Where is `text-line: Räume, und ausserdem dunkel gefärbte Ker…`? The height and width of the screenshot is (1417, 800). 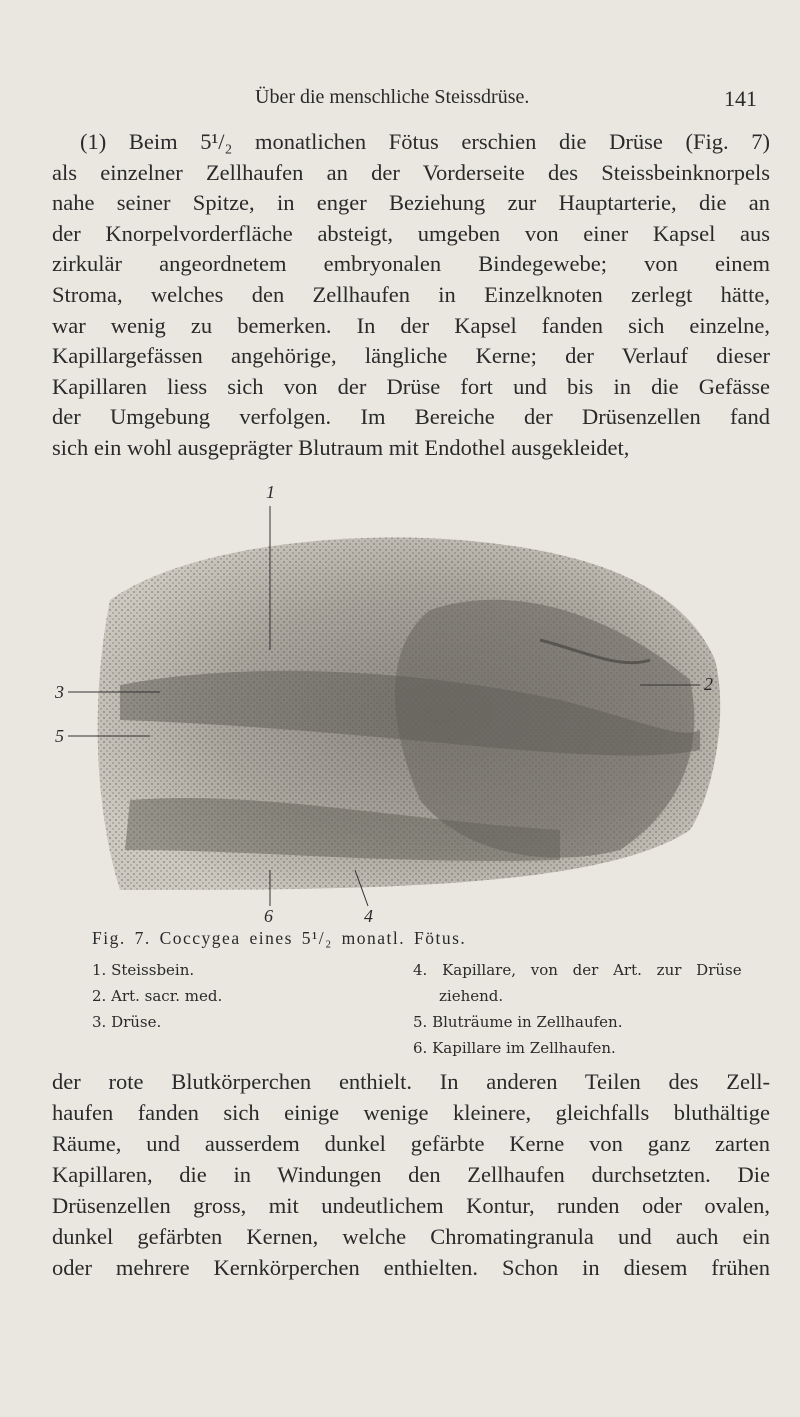
text-line: Räume, und ausserdem dunkel gefärbte Ker… is located at coordinates (411, 1143).